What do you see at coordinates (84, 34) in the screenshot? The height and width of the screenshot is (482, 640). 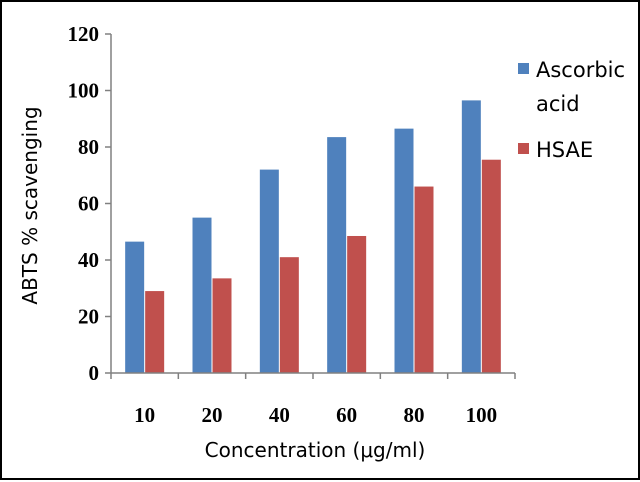 I see `y-tick-label: 120` at bounding box center [84, 34].